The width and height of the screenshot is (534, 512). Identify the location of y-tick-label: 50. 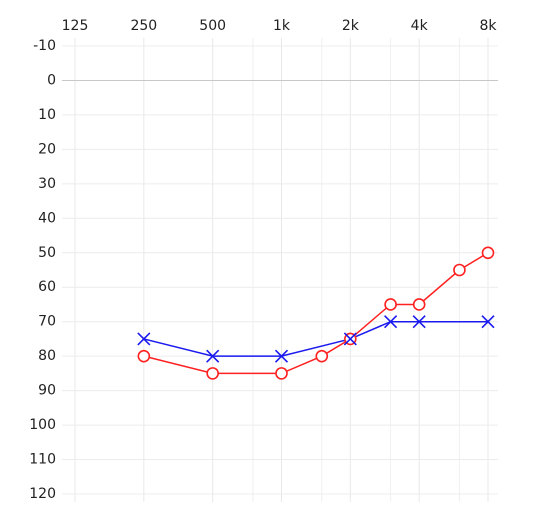
(47, 253).